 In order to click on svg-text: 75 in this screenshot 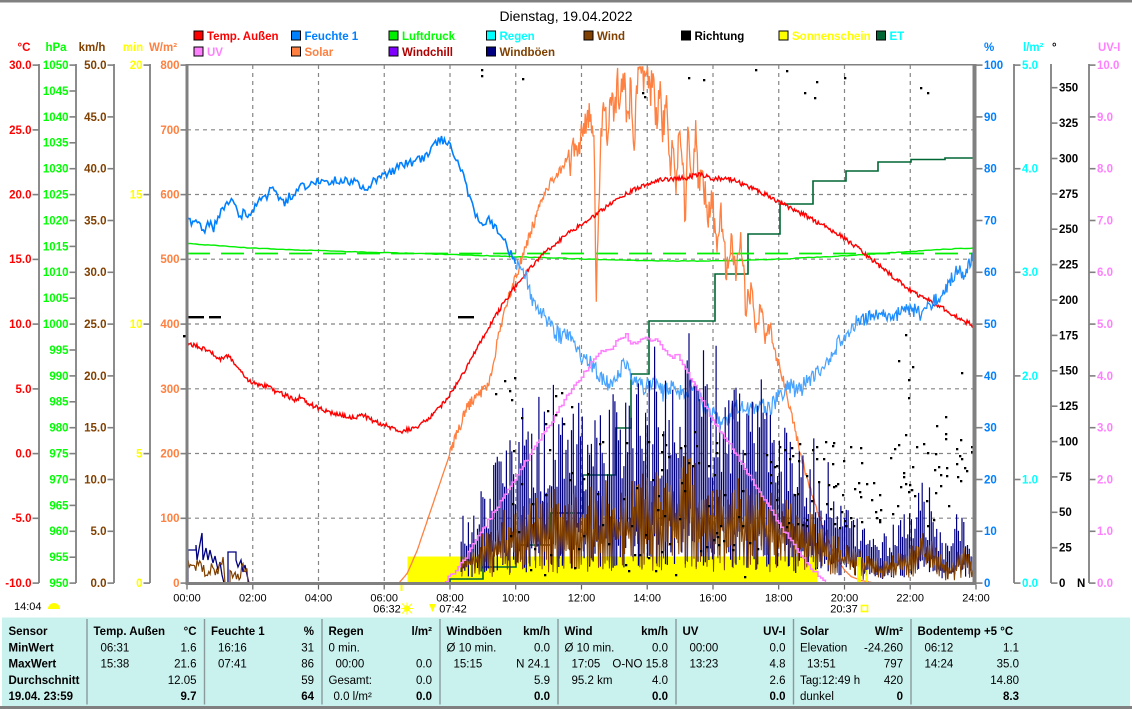, I will do `click(1065, 478)`.